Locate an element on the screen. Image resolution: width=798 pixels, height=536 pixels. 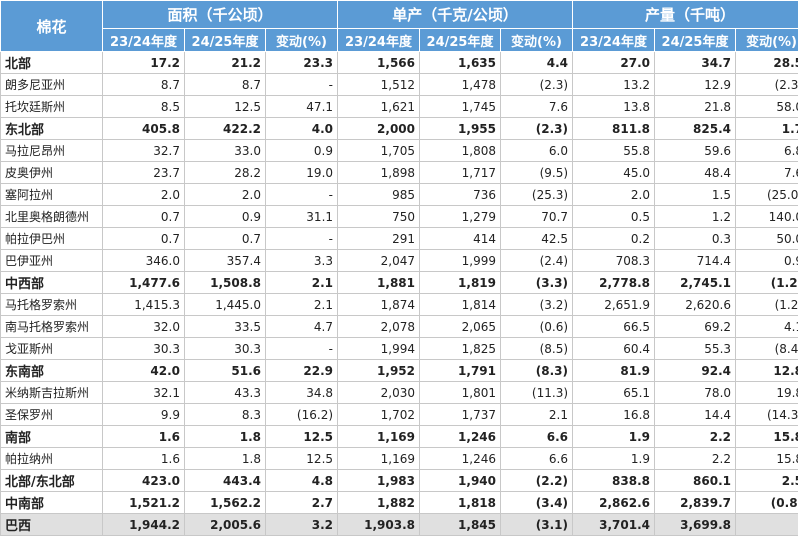
value-cell: 28.5 is located at coordinates (767, 63).